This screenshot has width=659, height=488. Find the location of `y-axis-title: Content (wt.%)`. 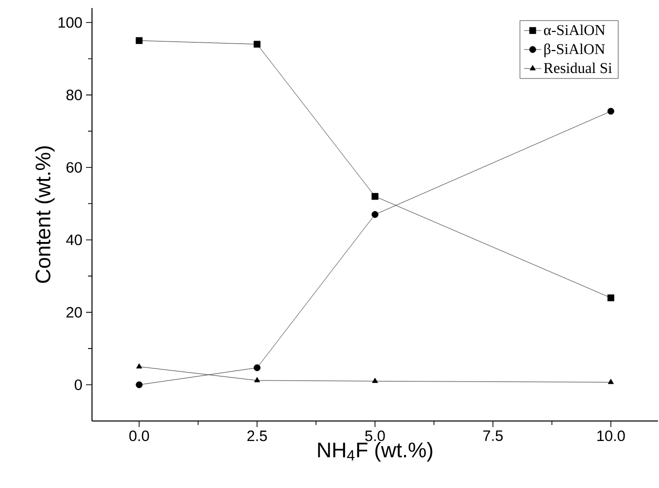

y-axis-title: Content (wt.%) is located at coordinates (45, 214).